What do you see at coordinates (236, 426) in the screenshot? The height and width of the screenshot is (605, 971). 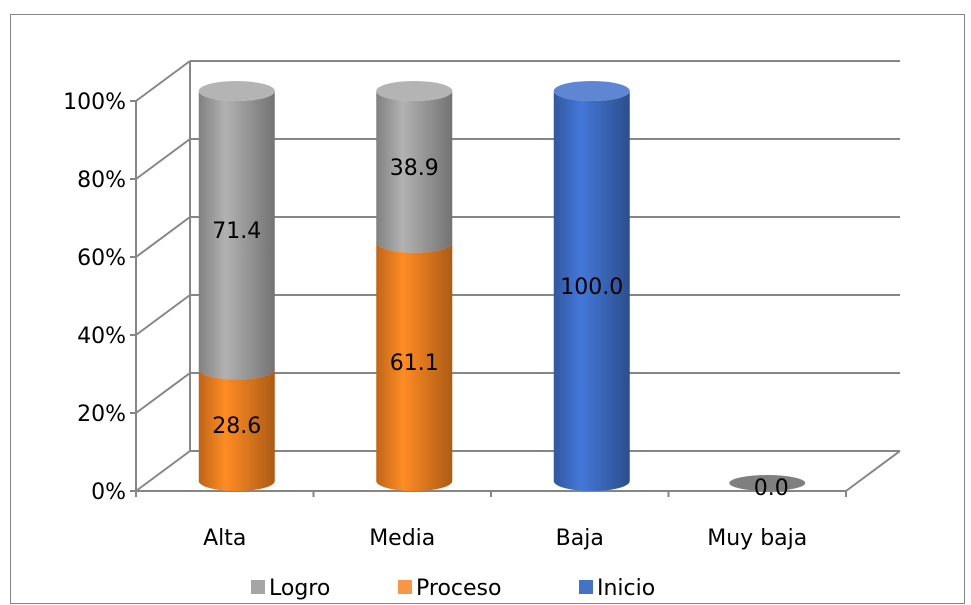 I see `data-label: 28.6` at bounding box center [236, 426].